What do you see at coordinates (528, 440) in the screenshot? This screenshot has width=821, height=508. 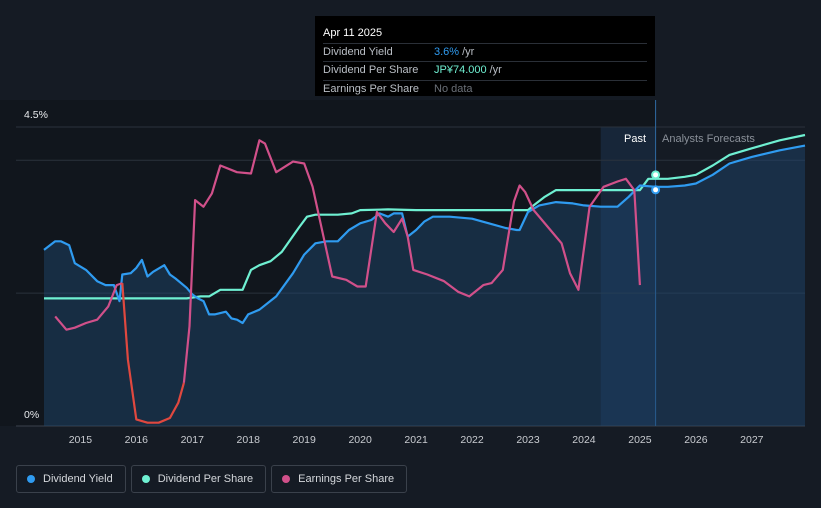 I see `xtick-label-2023: 2023` at bounding box center [528, 440].